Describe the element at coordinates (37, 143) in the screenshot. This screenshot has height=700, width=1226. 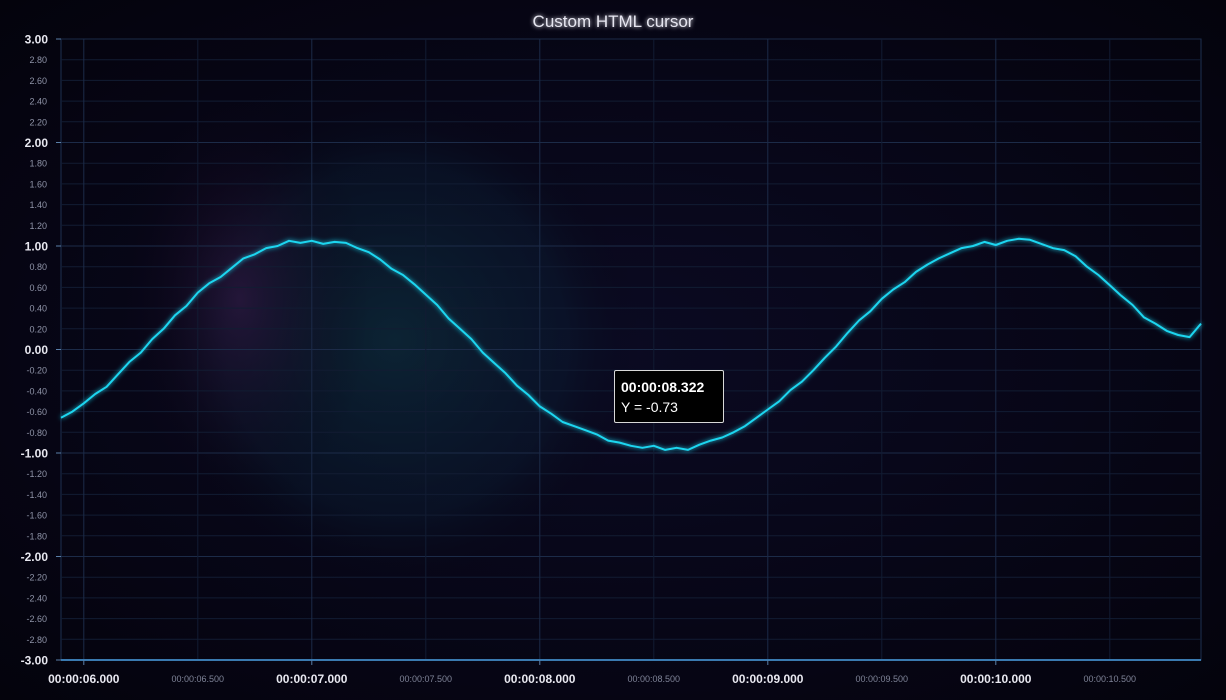
I see `y-tick-label-major: 2.00` at that location.